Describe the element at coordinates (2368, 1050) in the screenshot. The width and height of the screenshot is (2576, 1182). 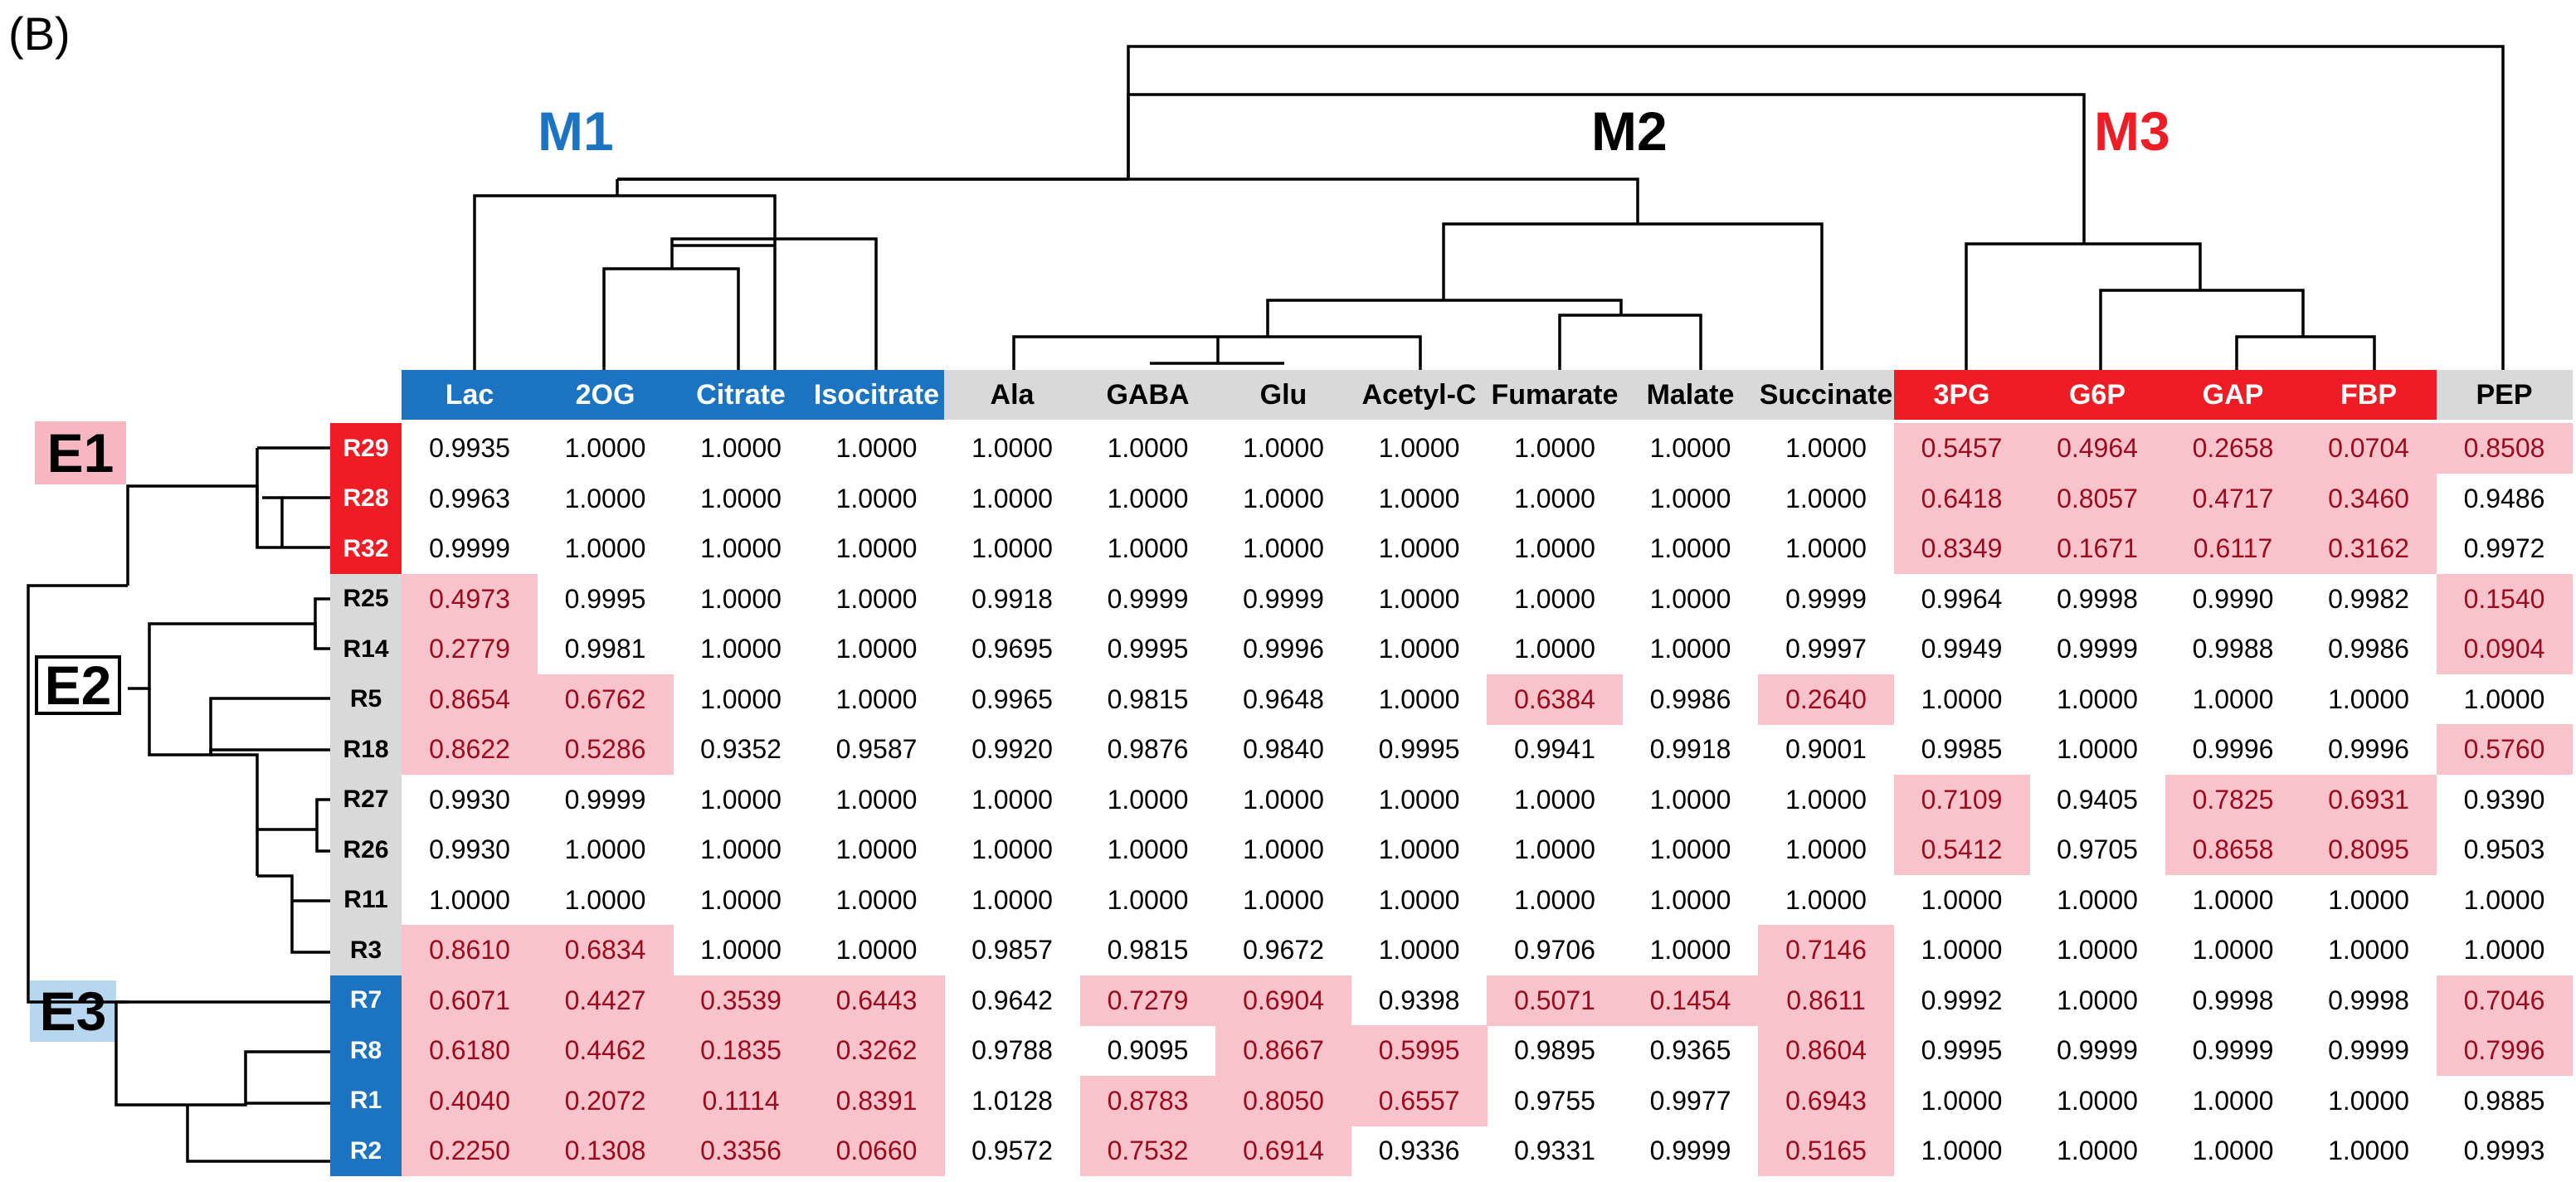
I see `table-cell: 0.9999` at that location.